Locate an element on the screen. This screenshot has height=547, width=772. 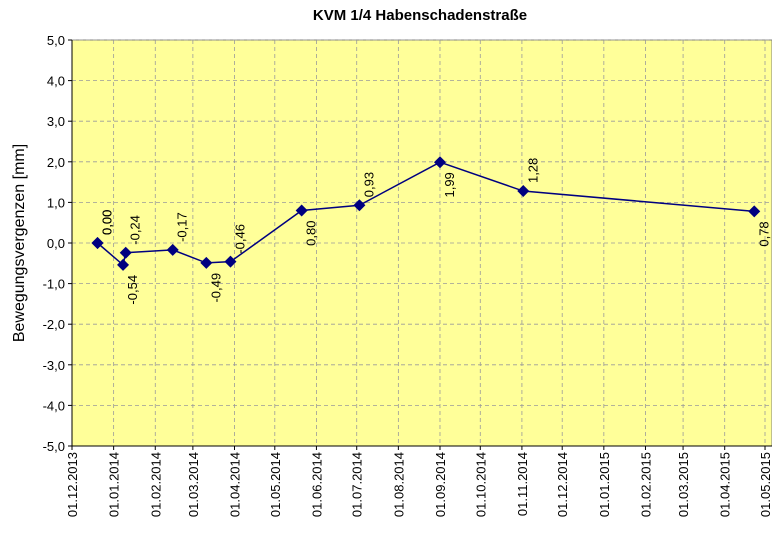
data-label: 1,99 is located at coordinates (449, 184).